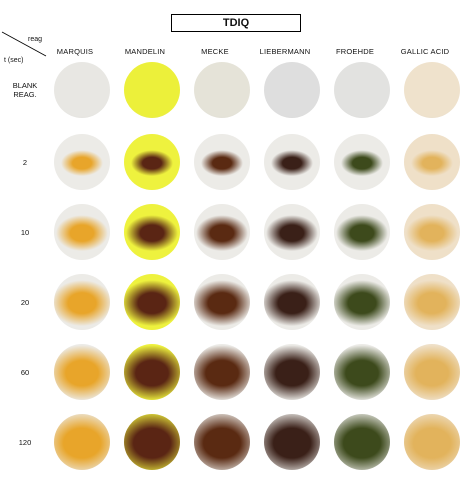 This screenshot has height=487, width=472. Describe the element at coordinates (425, 51) in the screenshot. I see `column-header-gallic-acid: GALLIC ACID` at that location.